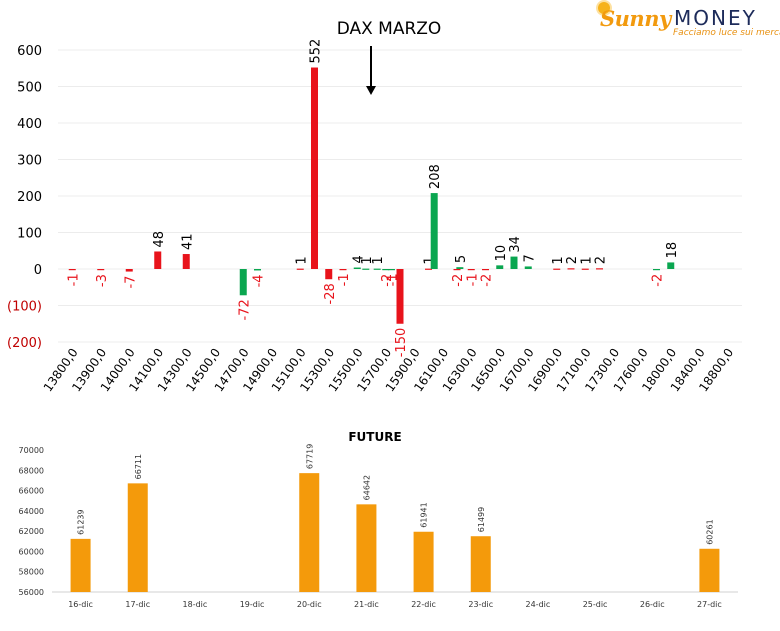 The width and height of the screenshot is (780, 631). I want to click on future-y-tick-label: 66000, so click(31, 491).